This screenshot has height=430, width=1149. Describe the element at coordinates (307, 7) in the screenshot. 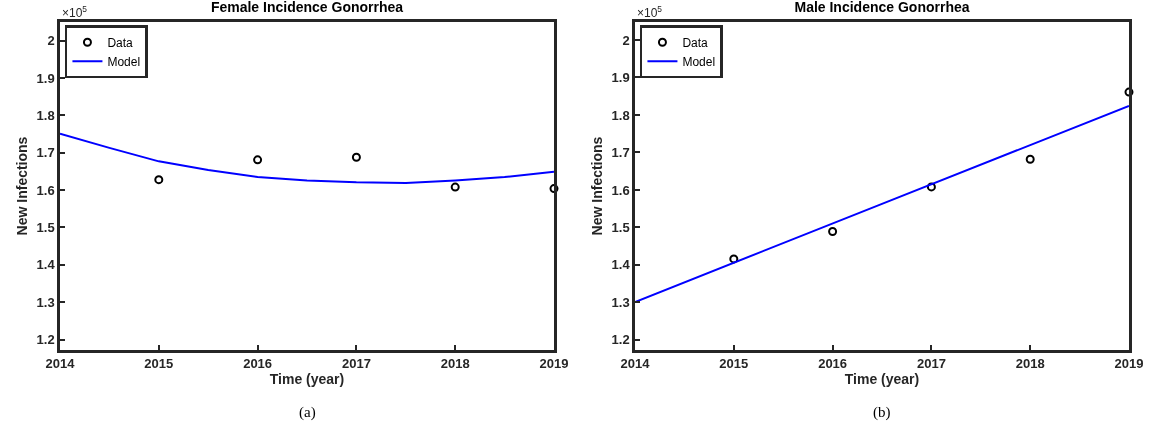

I see `chart-title: Female Incidence Gonorrhea` at that location.